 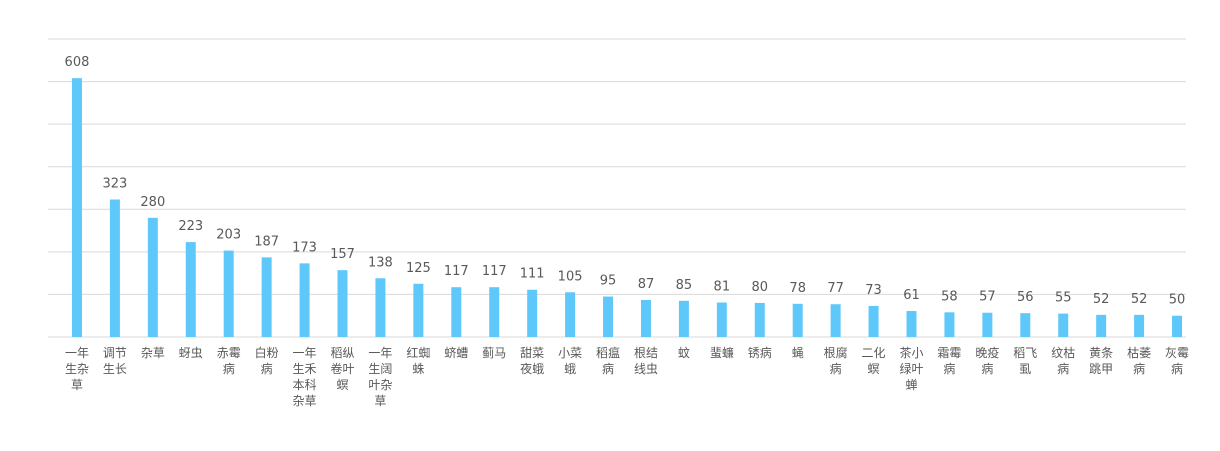 What do you see at coordinates (114, 183) in the screenshot?
I see `value-label: 323` at bounding box center [114, 183].